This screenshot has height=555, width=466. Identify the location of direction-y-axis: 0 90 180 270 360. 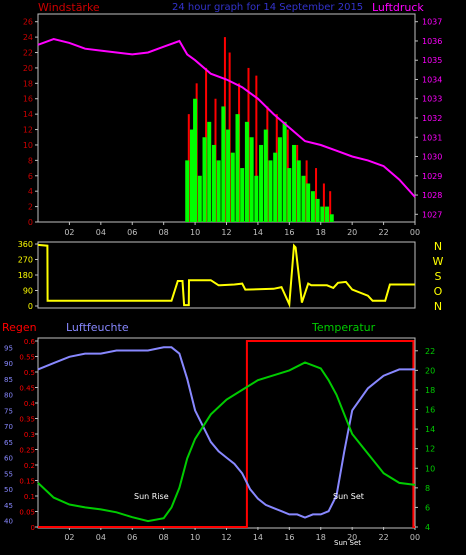
(28, 275).